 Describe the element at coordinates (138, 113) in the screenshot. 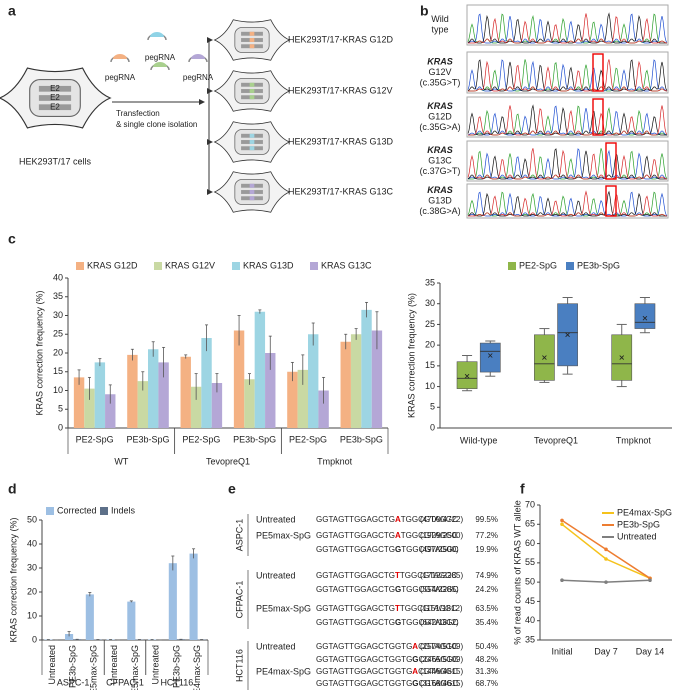

I see `step-label: Transfection` at that location.